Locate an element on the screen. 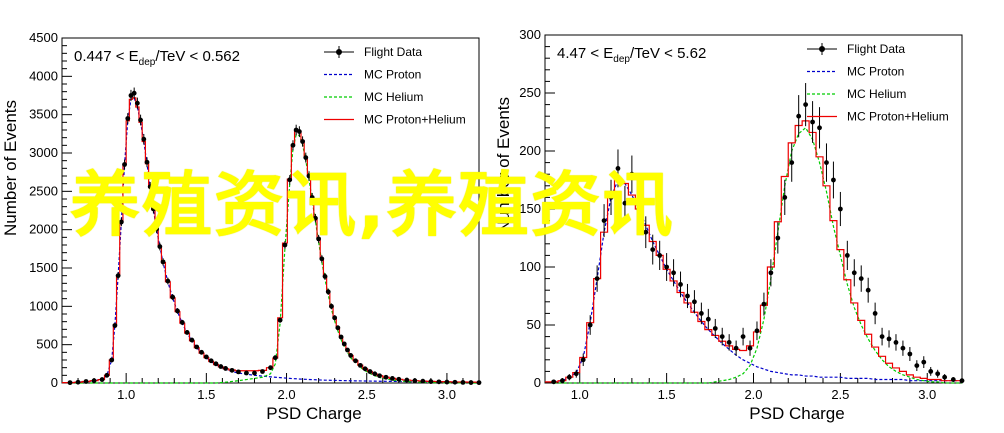 Image resolution: width=1004 pixels, height=433 pixels. legend-marker is located at coordinates (822, 49).